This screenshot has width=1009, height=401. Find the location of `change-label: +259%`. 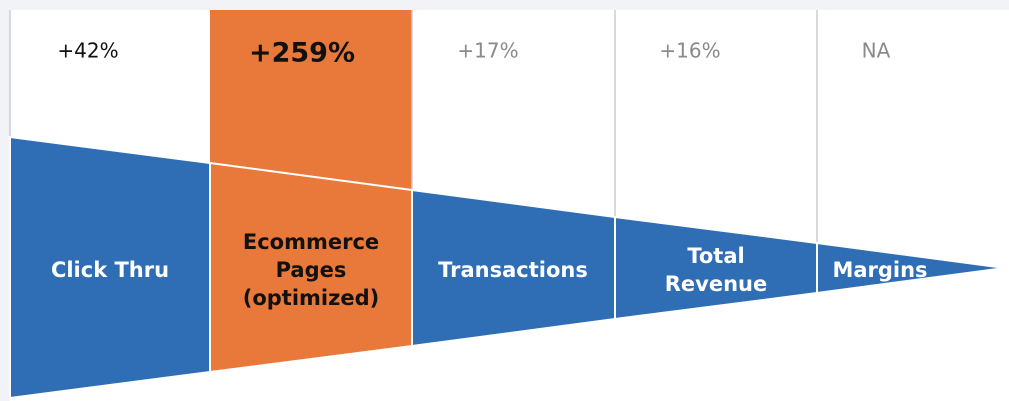

change-label: +259% is located at coordinates (302, 53).